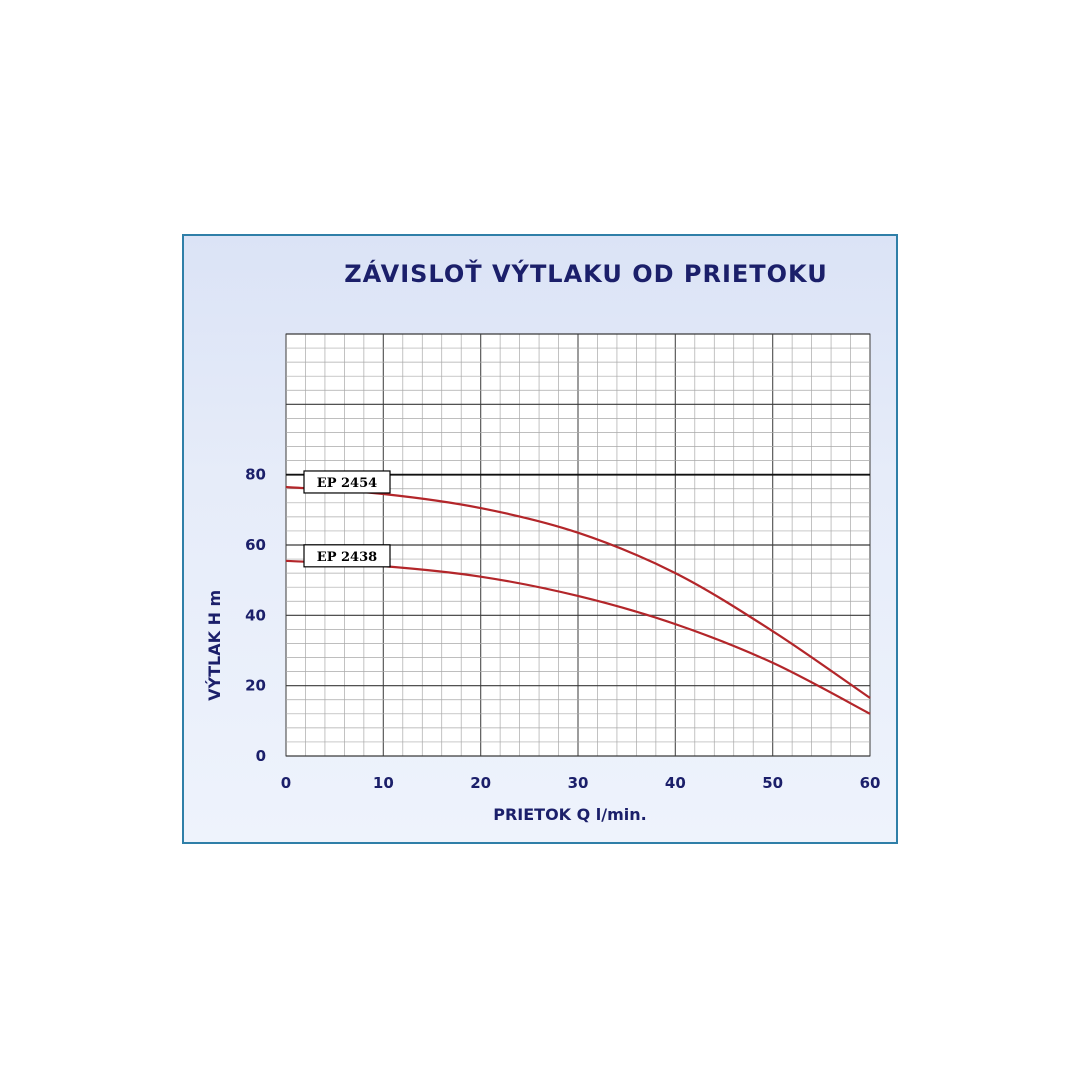 This screenshot has width=1092, height=1092. I want to click on series-label-text: EP 2438, so click(347, 557).